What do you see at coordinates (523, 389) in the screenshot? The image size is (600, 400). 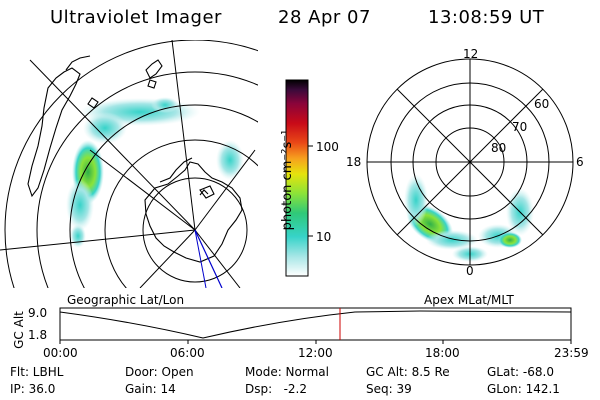 I see `status-glon: GLon: 142.1` at bounding box center [523, 389].